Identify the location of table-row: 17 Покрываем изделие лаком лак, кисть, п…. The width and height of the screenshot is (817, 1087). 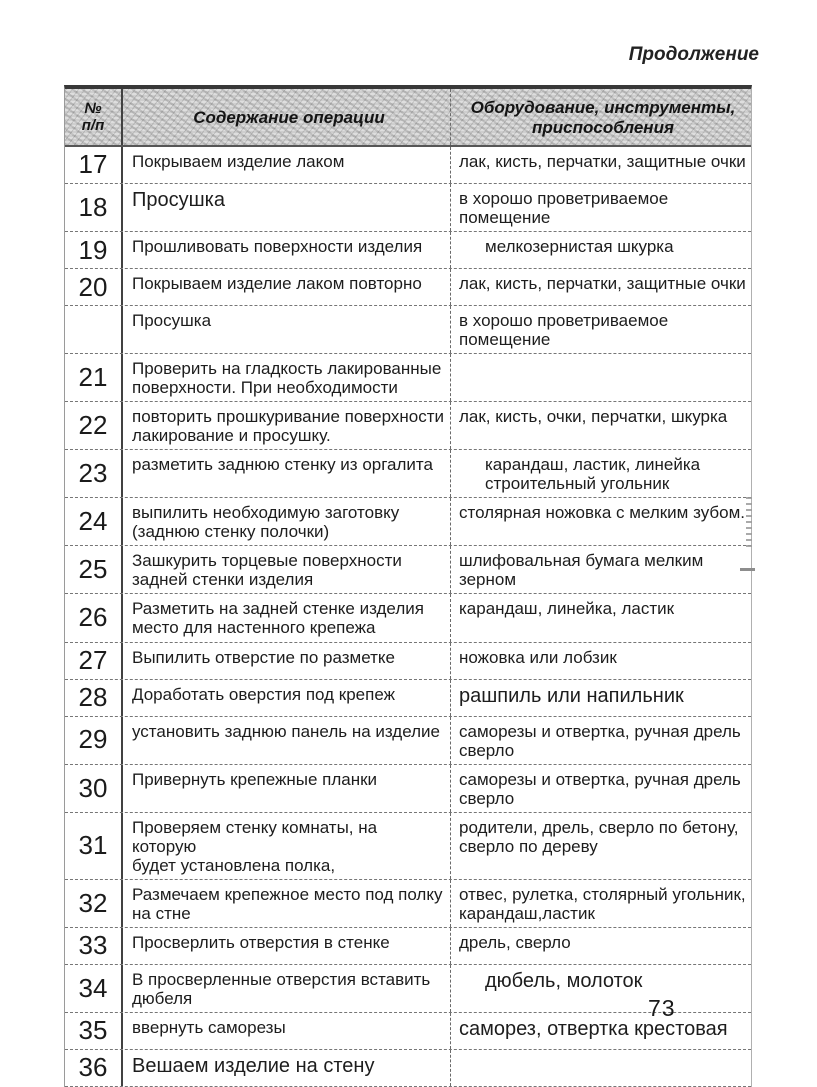
(408, 165).